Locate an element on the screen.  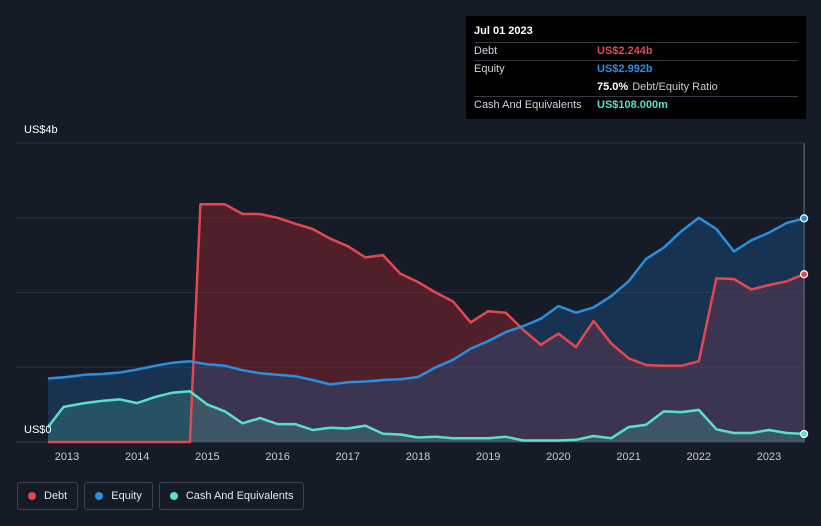
x-tick-label: 2017 is located at coordinates (348, 457).